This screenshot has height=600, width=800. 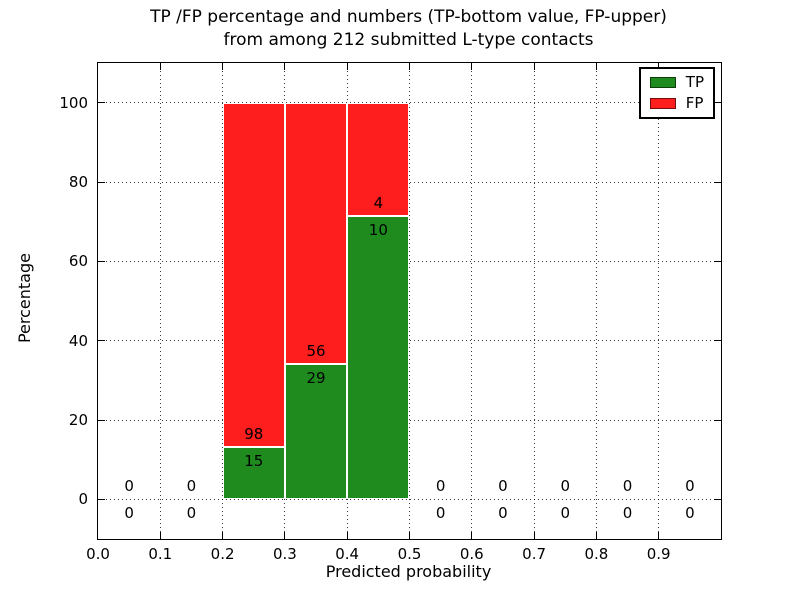 What do you see at coordinates (596, 554) in the screenshot?
I see `x-tick-label: 0.8` at bounding box center [596, 554].